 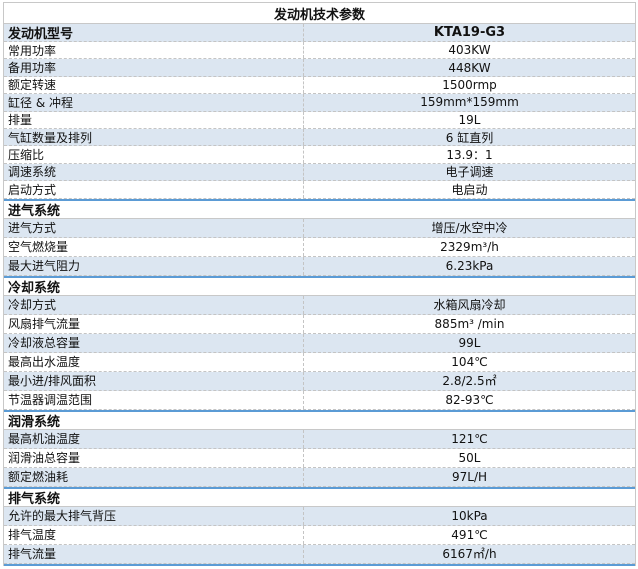 I want to click on row-label: 调速系统, so click(x=154, y=172).